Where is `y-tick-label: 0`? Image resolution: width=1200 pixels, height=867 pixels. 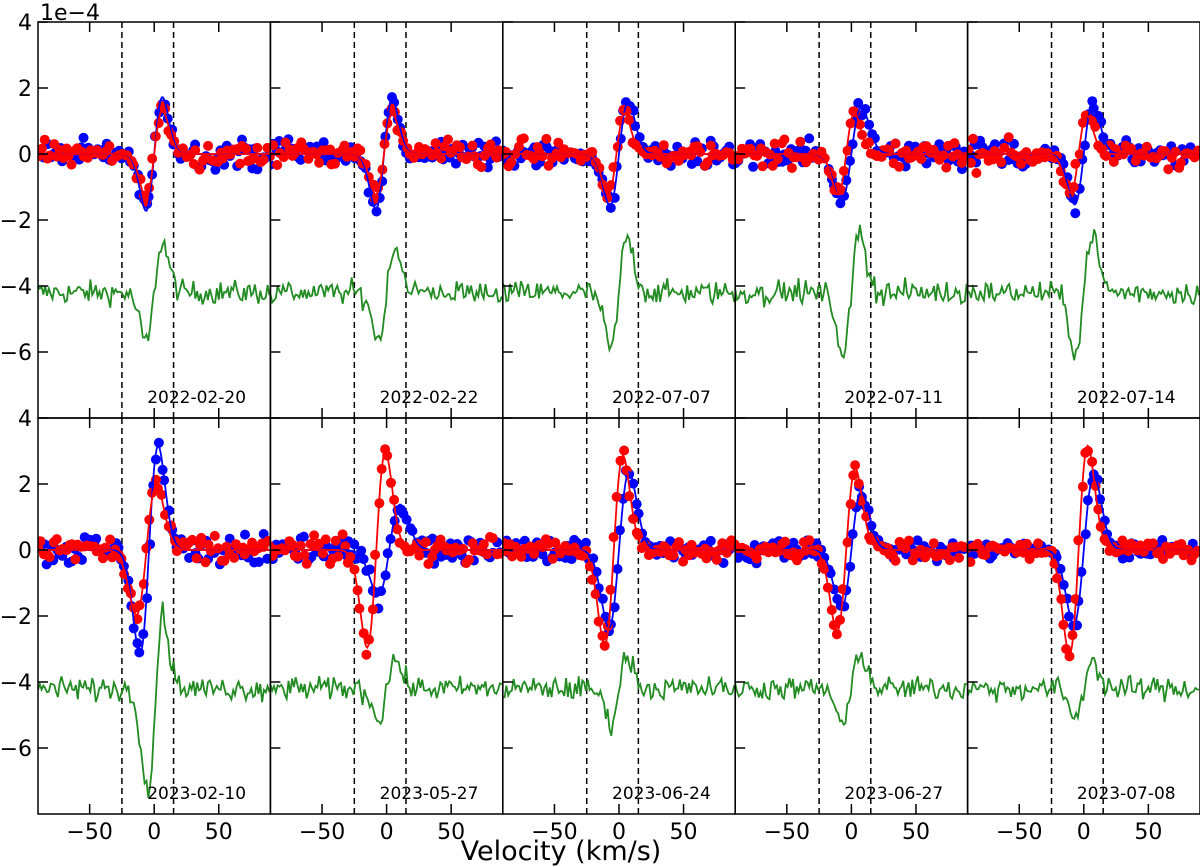 y-tick-label: 0 is located at coordinates (25, 551).